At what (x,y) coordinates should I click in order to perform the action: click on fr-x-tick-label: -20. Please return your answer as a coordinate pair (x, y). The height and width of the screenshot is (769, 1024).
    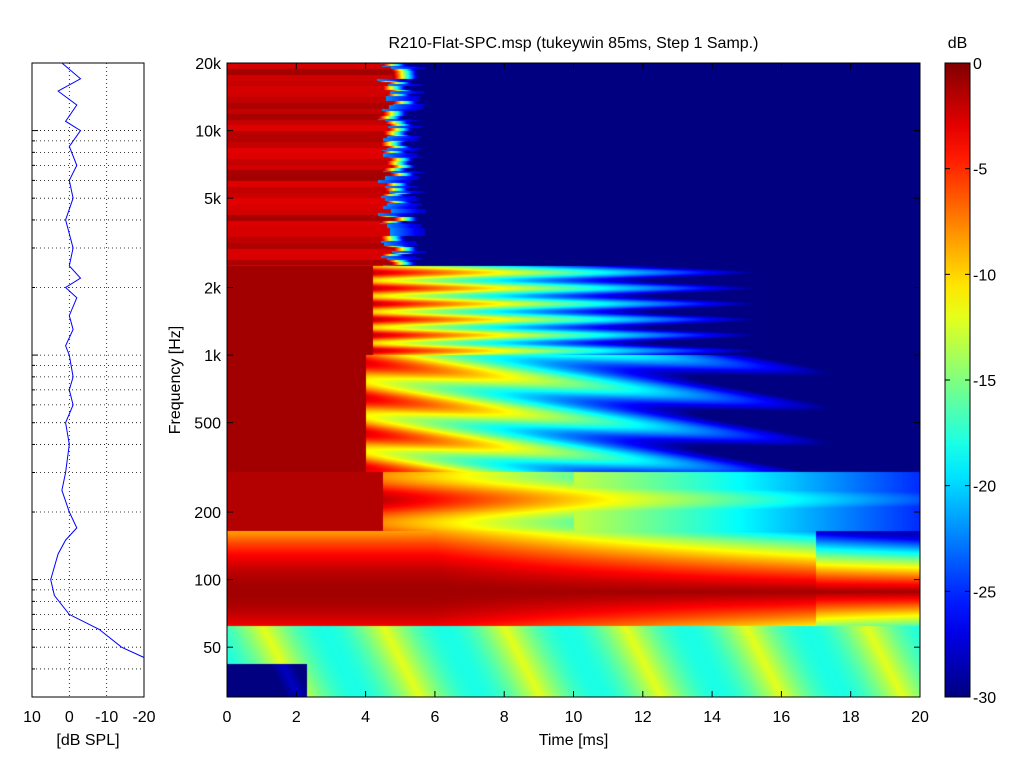
    Looking at the image, I should click on (143, 717).